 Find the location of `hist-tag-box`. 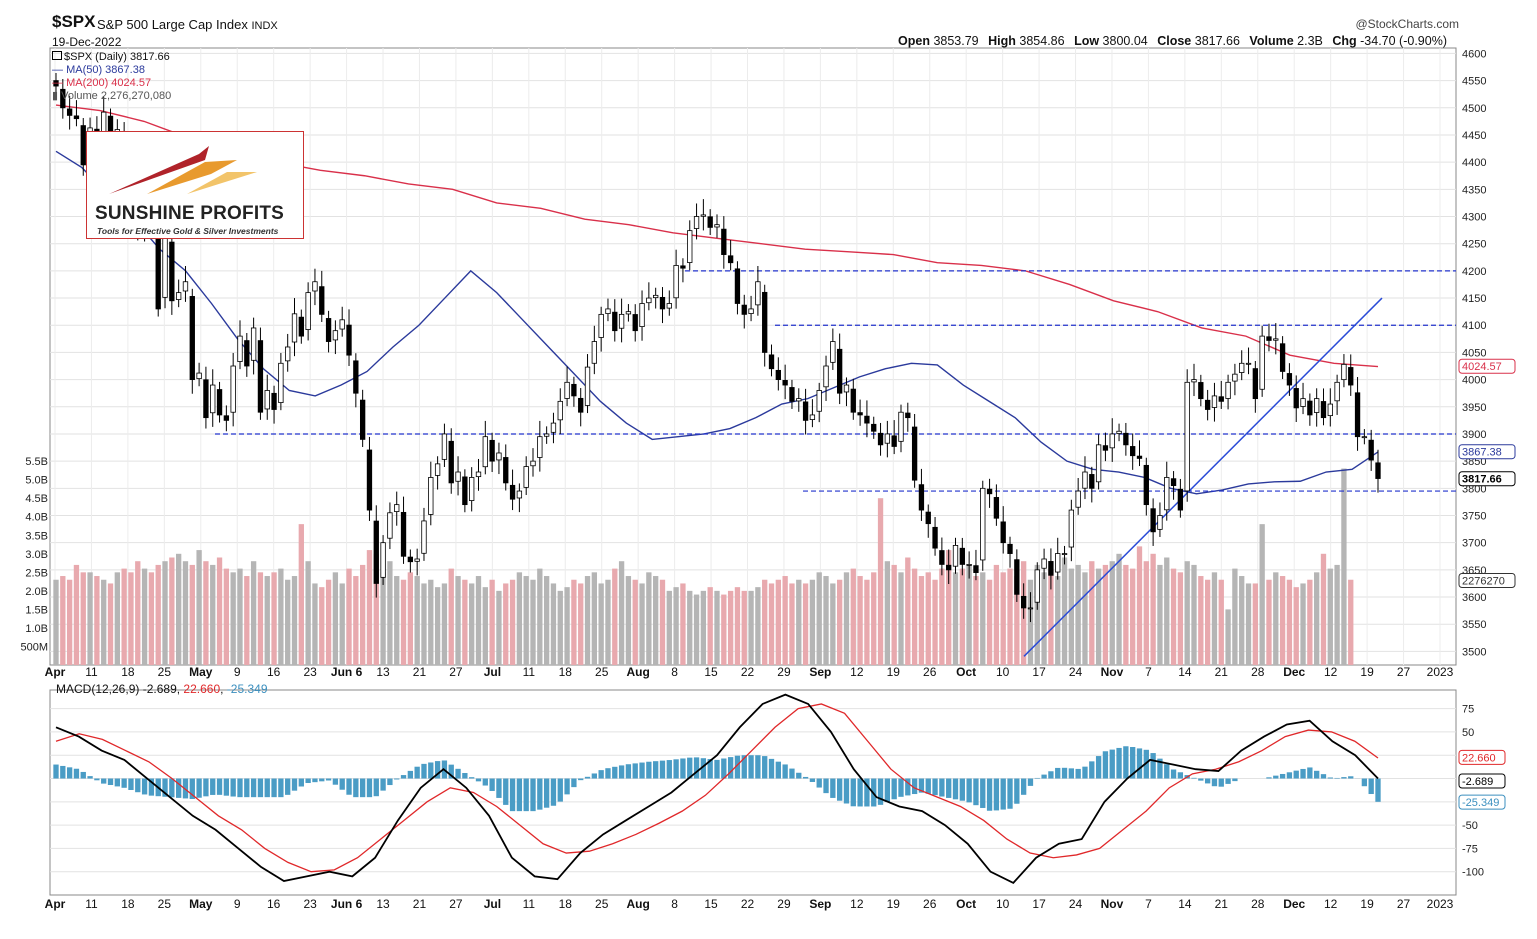

hist-tag-box is located at coordinates (1482, 802).